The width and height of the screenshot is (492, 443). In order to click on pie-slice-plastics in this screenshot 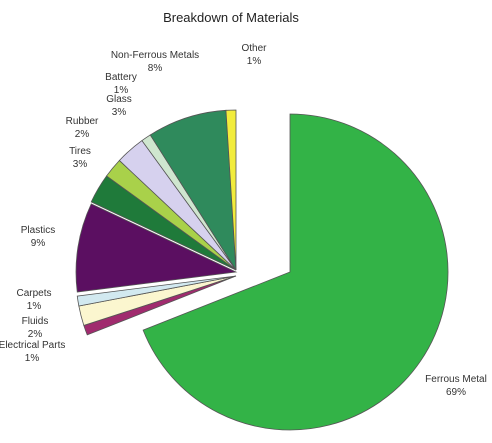, I will do `click(156, 248)`.